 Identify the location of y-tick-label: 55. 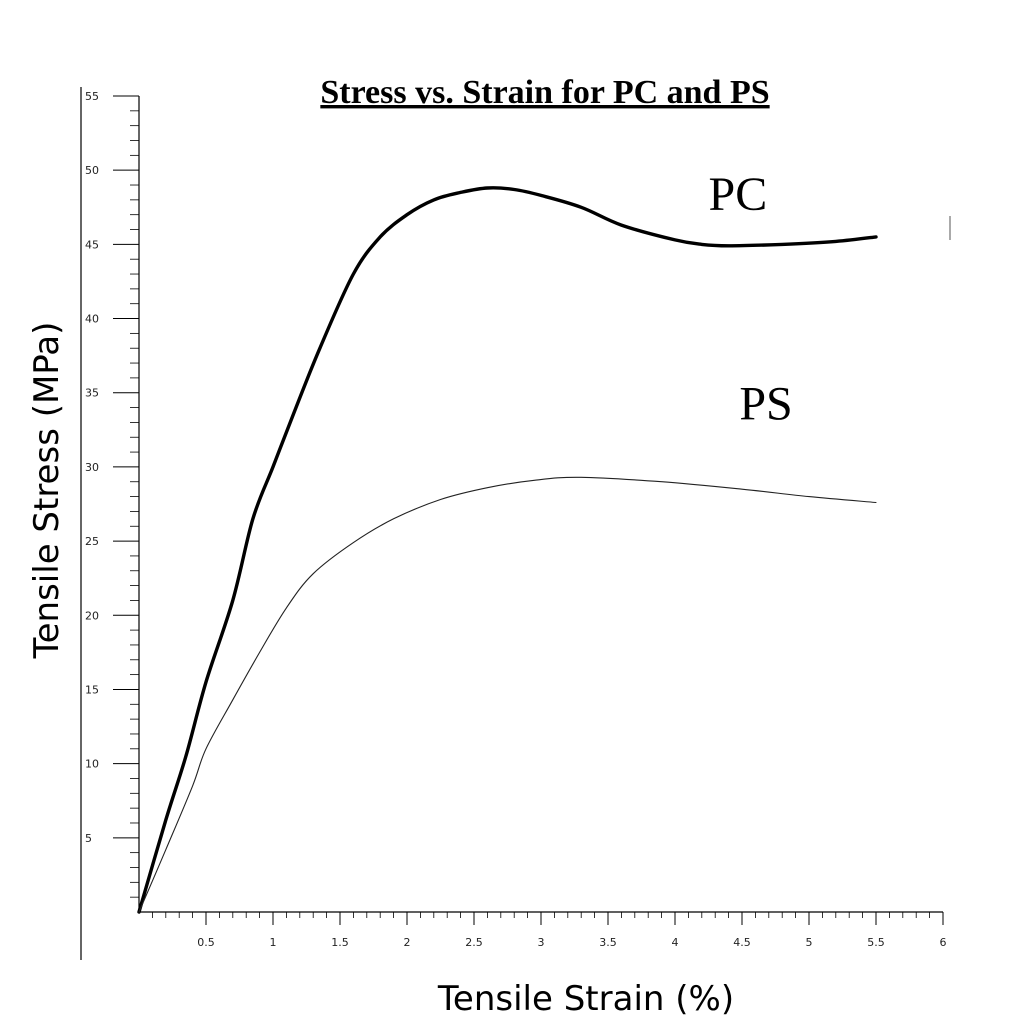
(92, 96).